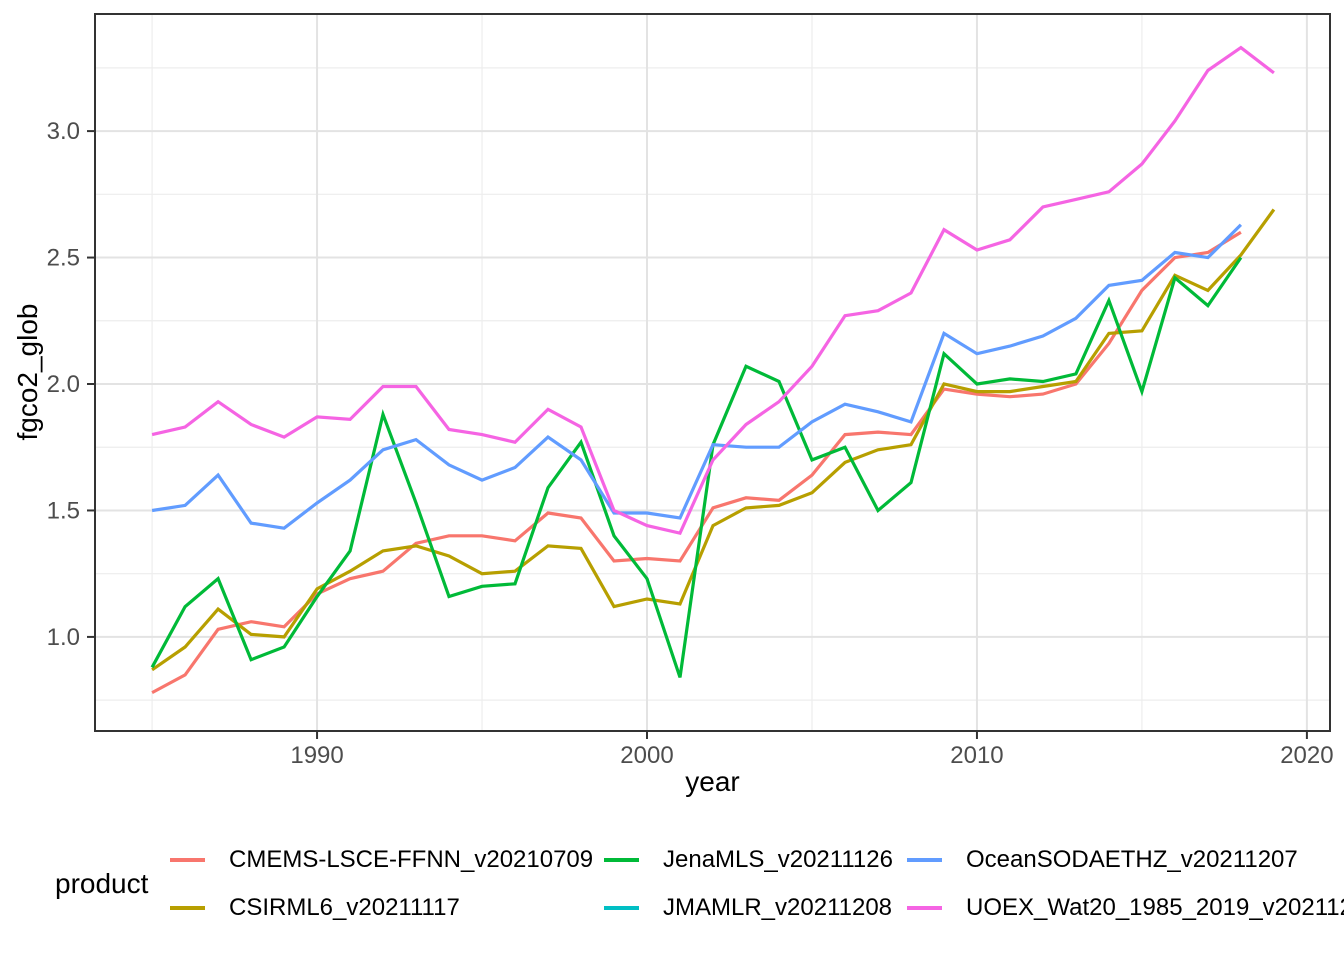 The width and height of the screenshot is (1344, 960). Describe the element at coordinates (344, 907) in the screenshot. I see `legend-item-label: CSIRML6_v20211117` at that location.